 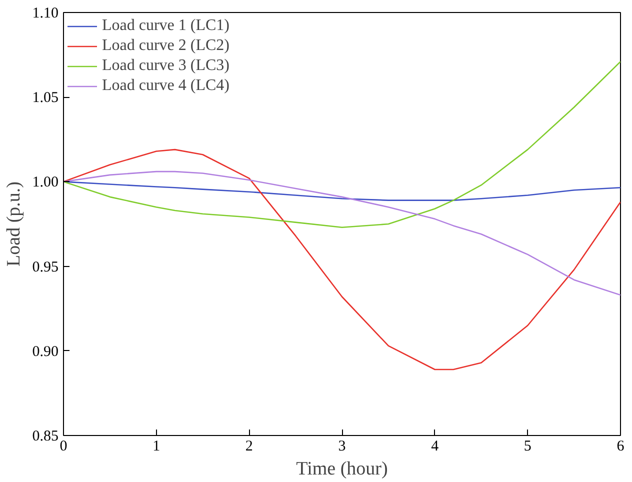 What do you see at coordinates (45, 182) in the screenshot?
I see `y-tick-label: 1.00` at bounding box center [45, 182].